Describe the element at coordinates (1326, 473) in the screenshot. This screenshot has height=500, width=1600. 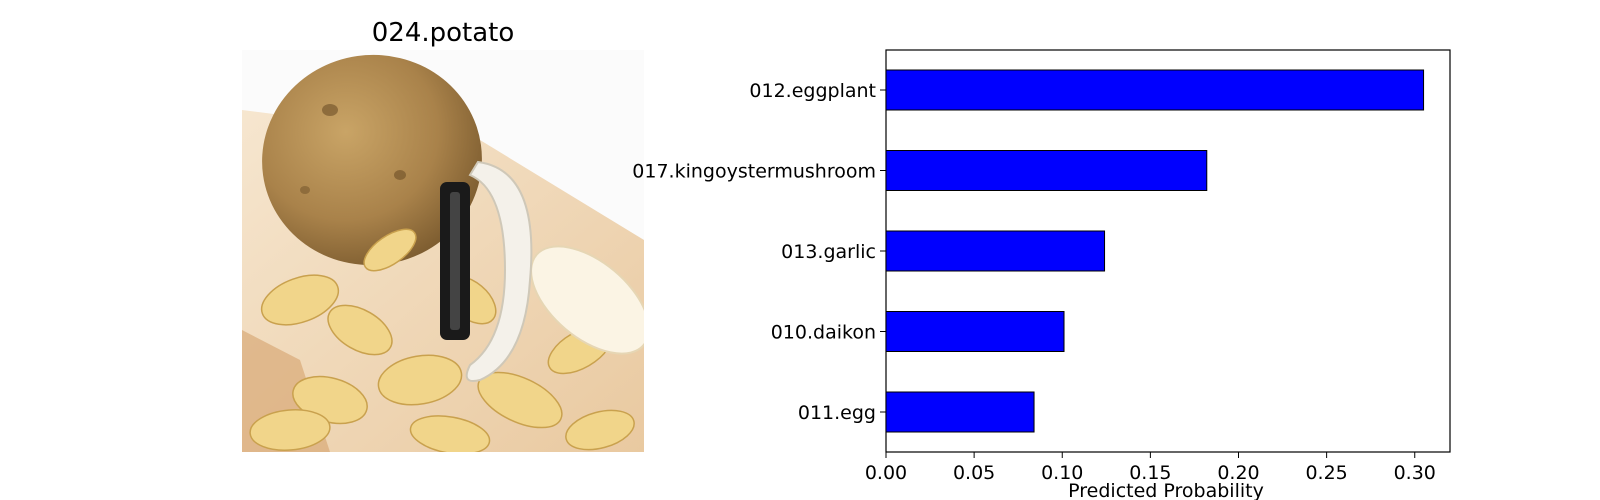
I see `x-tick-label-5: 0.25` at that location.